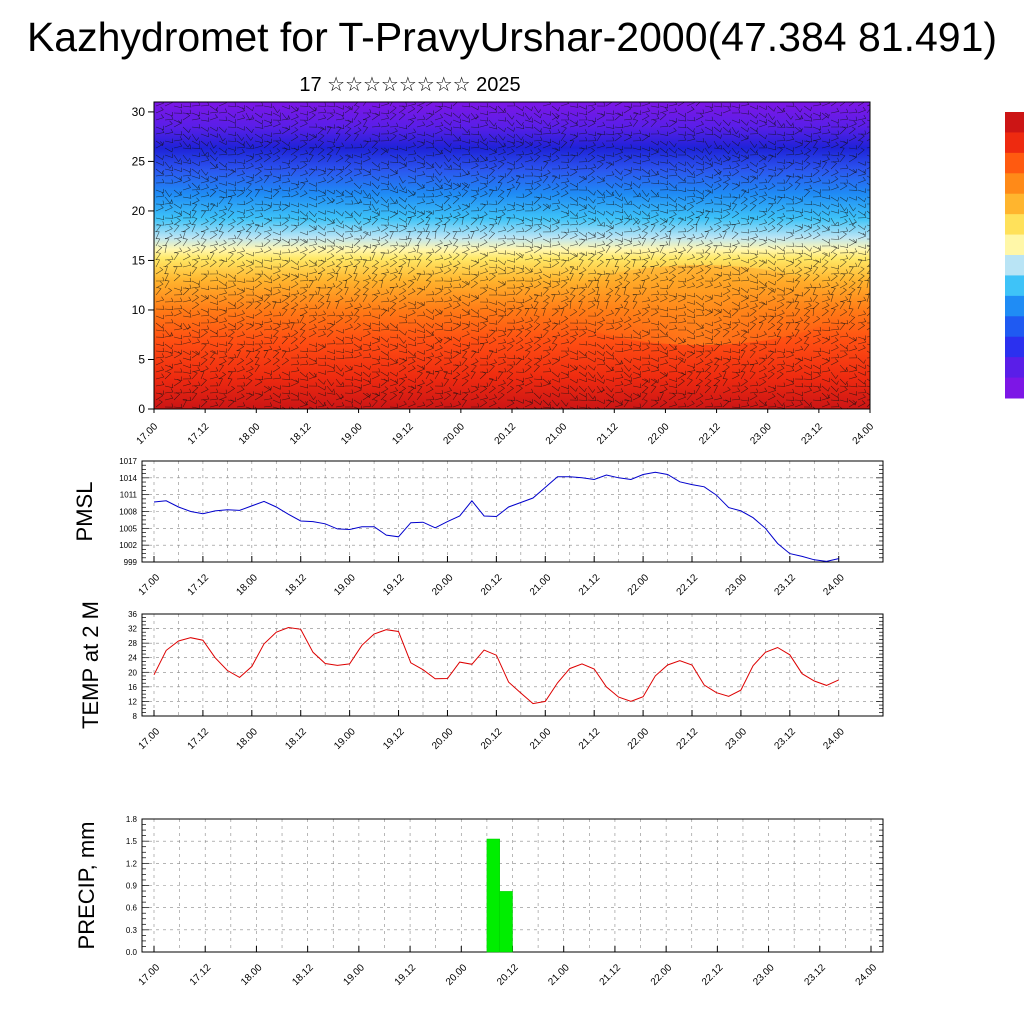  What do you see at coordinates (132, 819) in the screenshot?
I see `precip-y-tick-label: 1.8` at bounding box center [132, 819].